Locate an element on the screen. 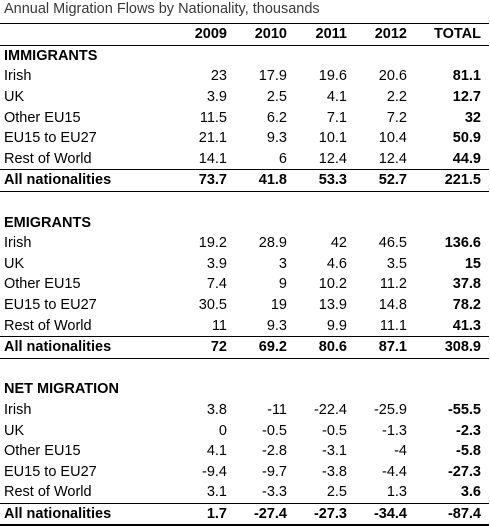  value-cell: 13.9 is located at coordinates (332, 305).